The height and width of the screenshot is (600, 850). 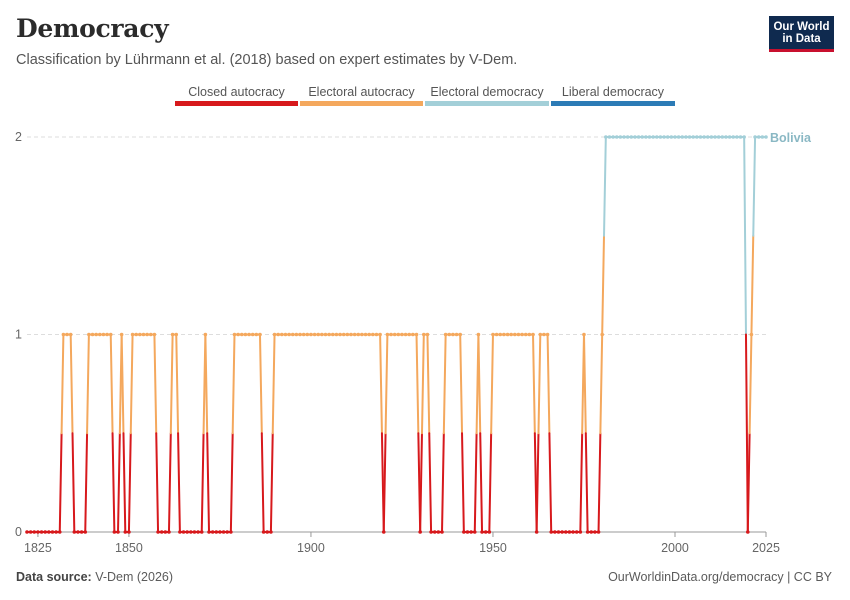 What do you see at coordinates (720, 577) in the screenshot?
I see `footer-link: OurWorldinData.org/democracy | CC BY` at bounding box center [720, 577].